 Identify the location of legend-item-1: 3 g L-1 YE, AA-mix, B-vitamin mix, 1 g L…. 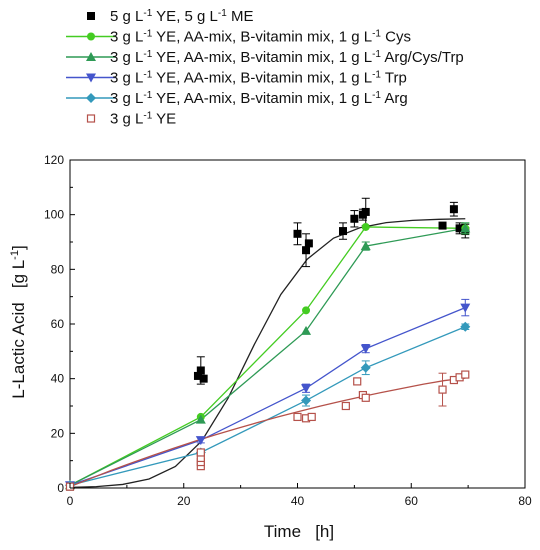
(238, 37).